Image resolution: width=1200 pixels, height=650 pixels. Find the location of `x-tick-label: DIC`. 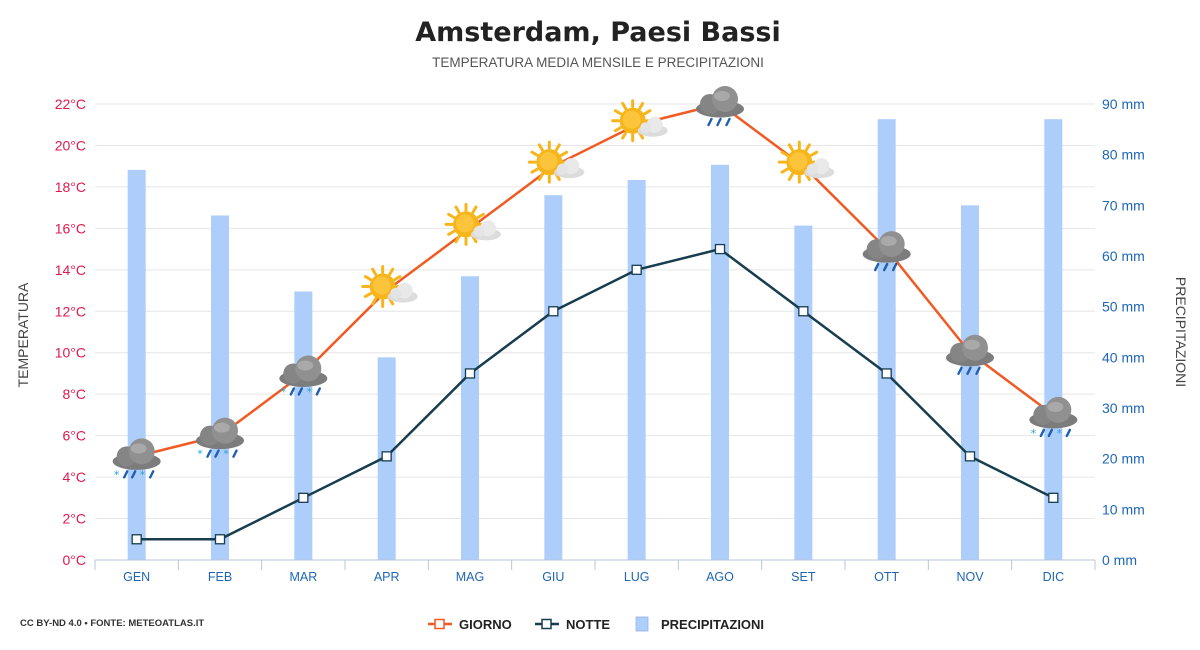

x-tick-label: DIC is located at coordinates (1054, 577).